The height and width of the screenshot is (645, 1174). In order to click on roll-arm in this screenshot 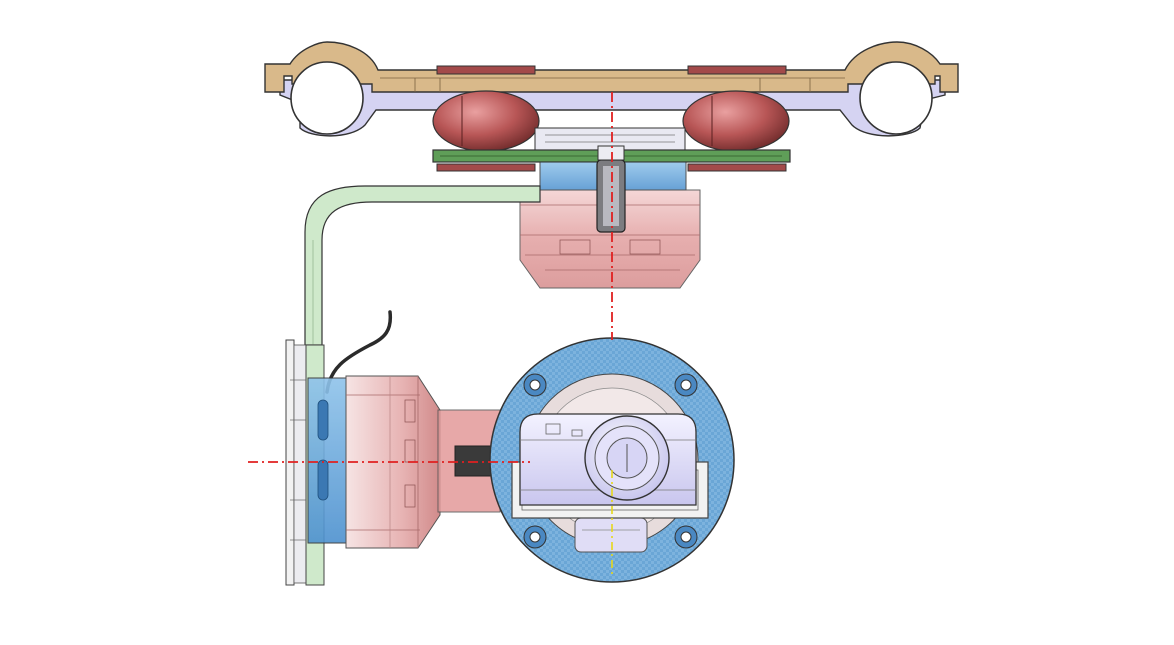, I will do `click(422, 265)`.